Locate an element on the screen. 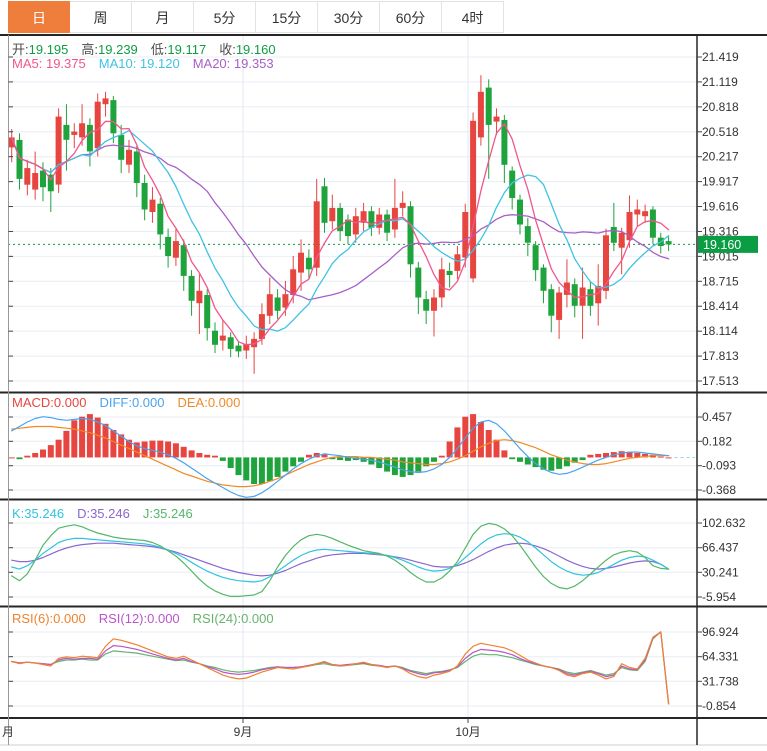 The image size is (767, 751). tab-week: 周 is located at coordinates (101, 17).